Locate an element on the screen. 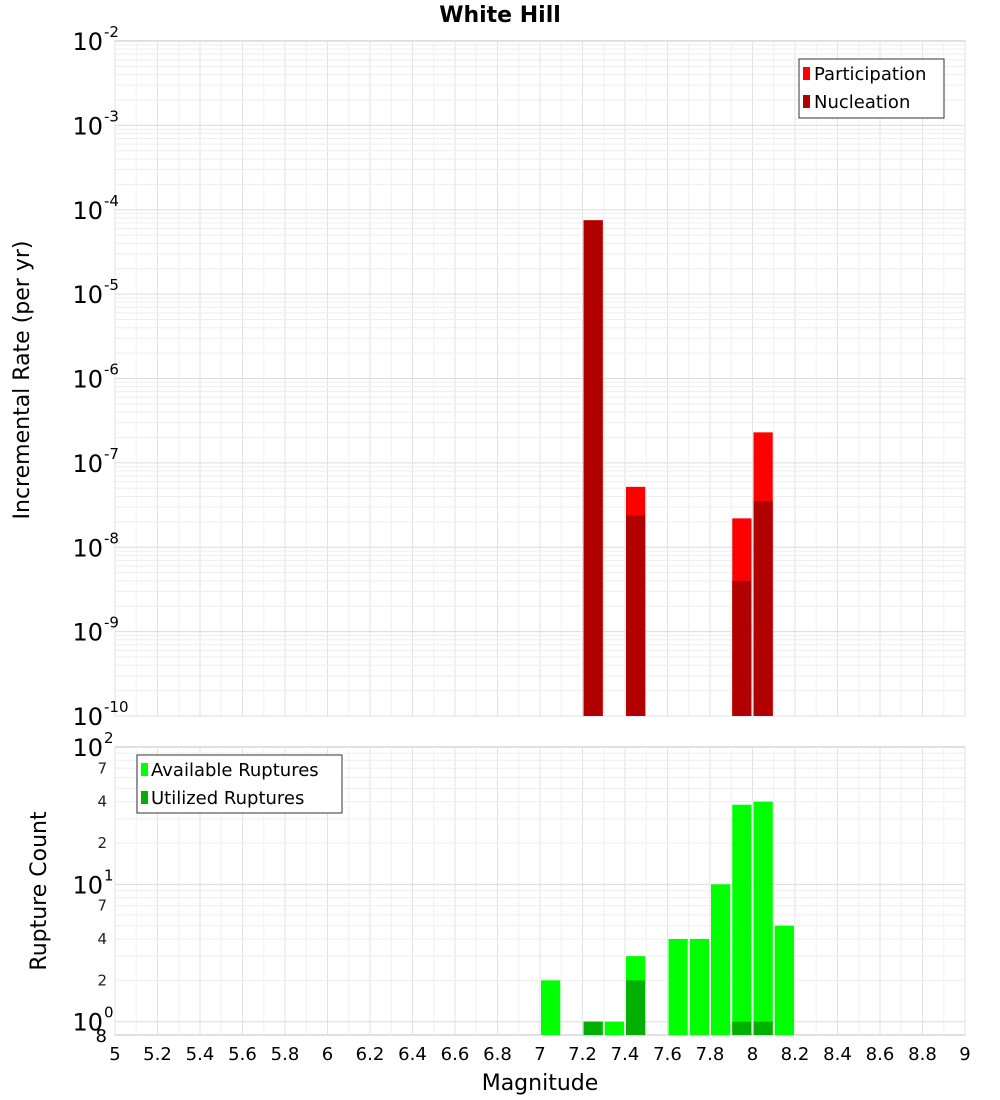 The width and height of the screenshot is (1000, 1100). x-tick-label: 5.6 is located at coordinates (242, 1054).